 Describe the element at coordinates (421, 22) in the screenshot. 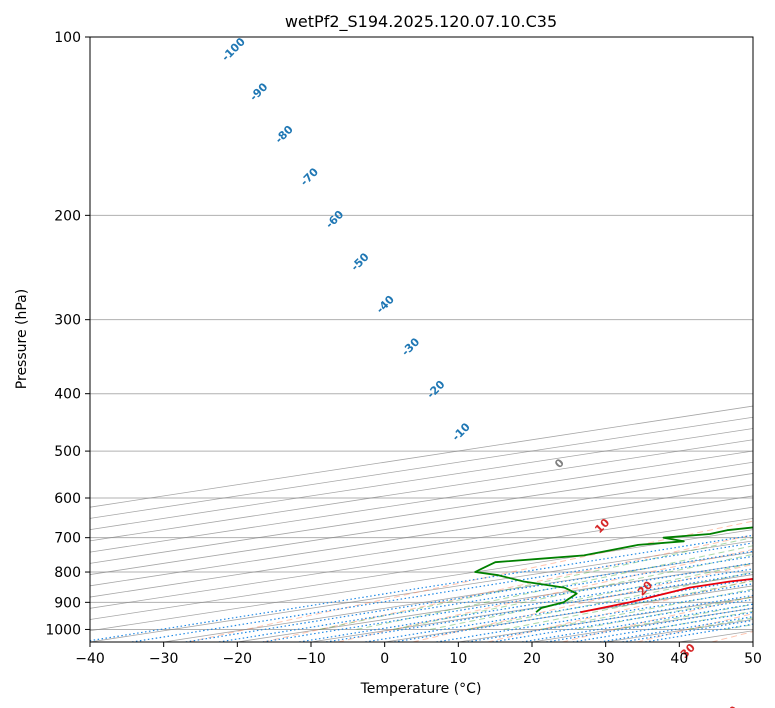

I see `chart-title: wetPf2_S194.2025.120.07.10.C35` at that location.